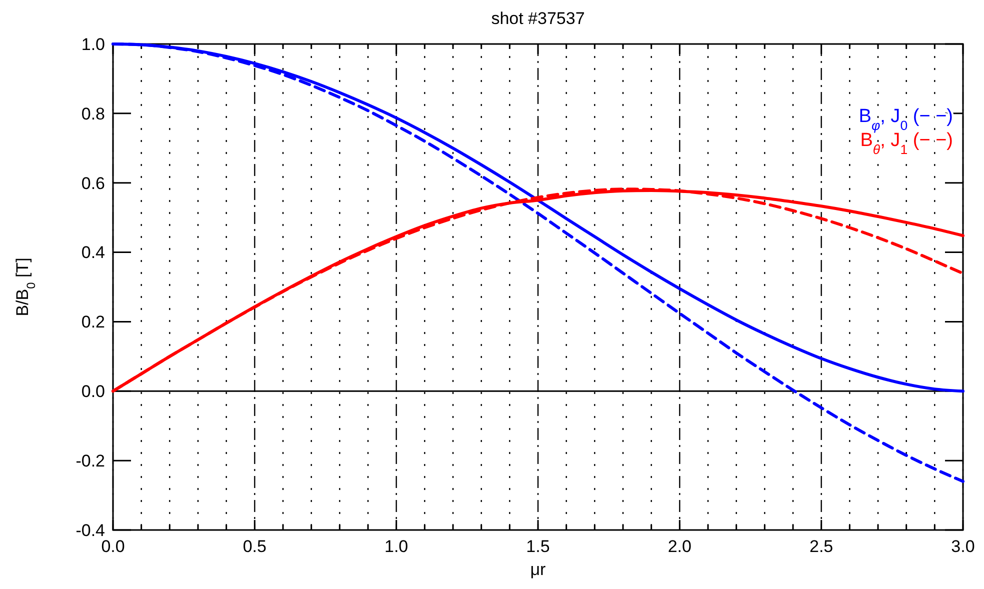 This screenshot has height=589, width=984. I want to click on y-tick-label: -0.4, so click(90, 530).